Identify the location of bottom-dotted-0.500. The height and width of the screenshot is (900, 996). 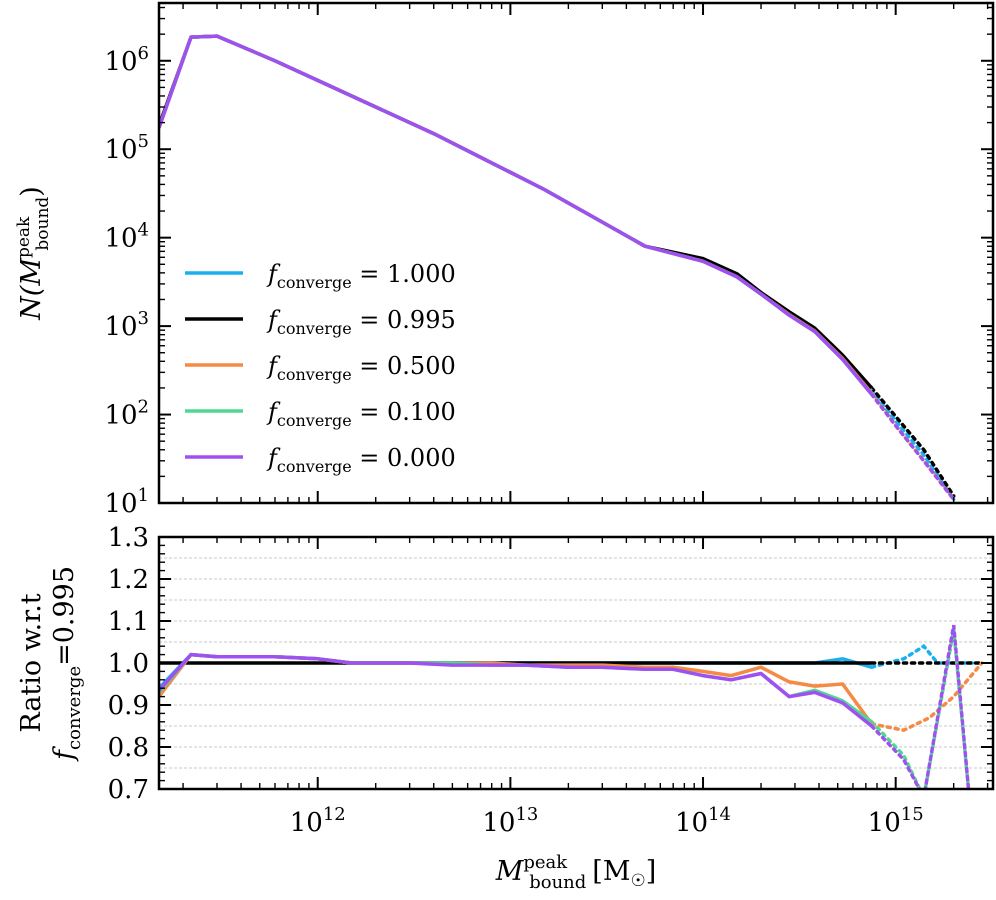
(926, 697).